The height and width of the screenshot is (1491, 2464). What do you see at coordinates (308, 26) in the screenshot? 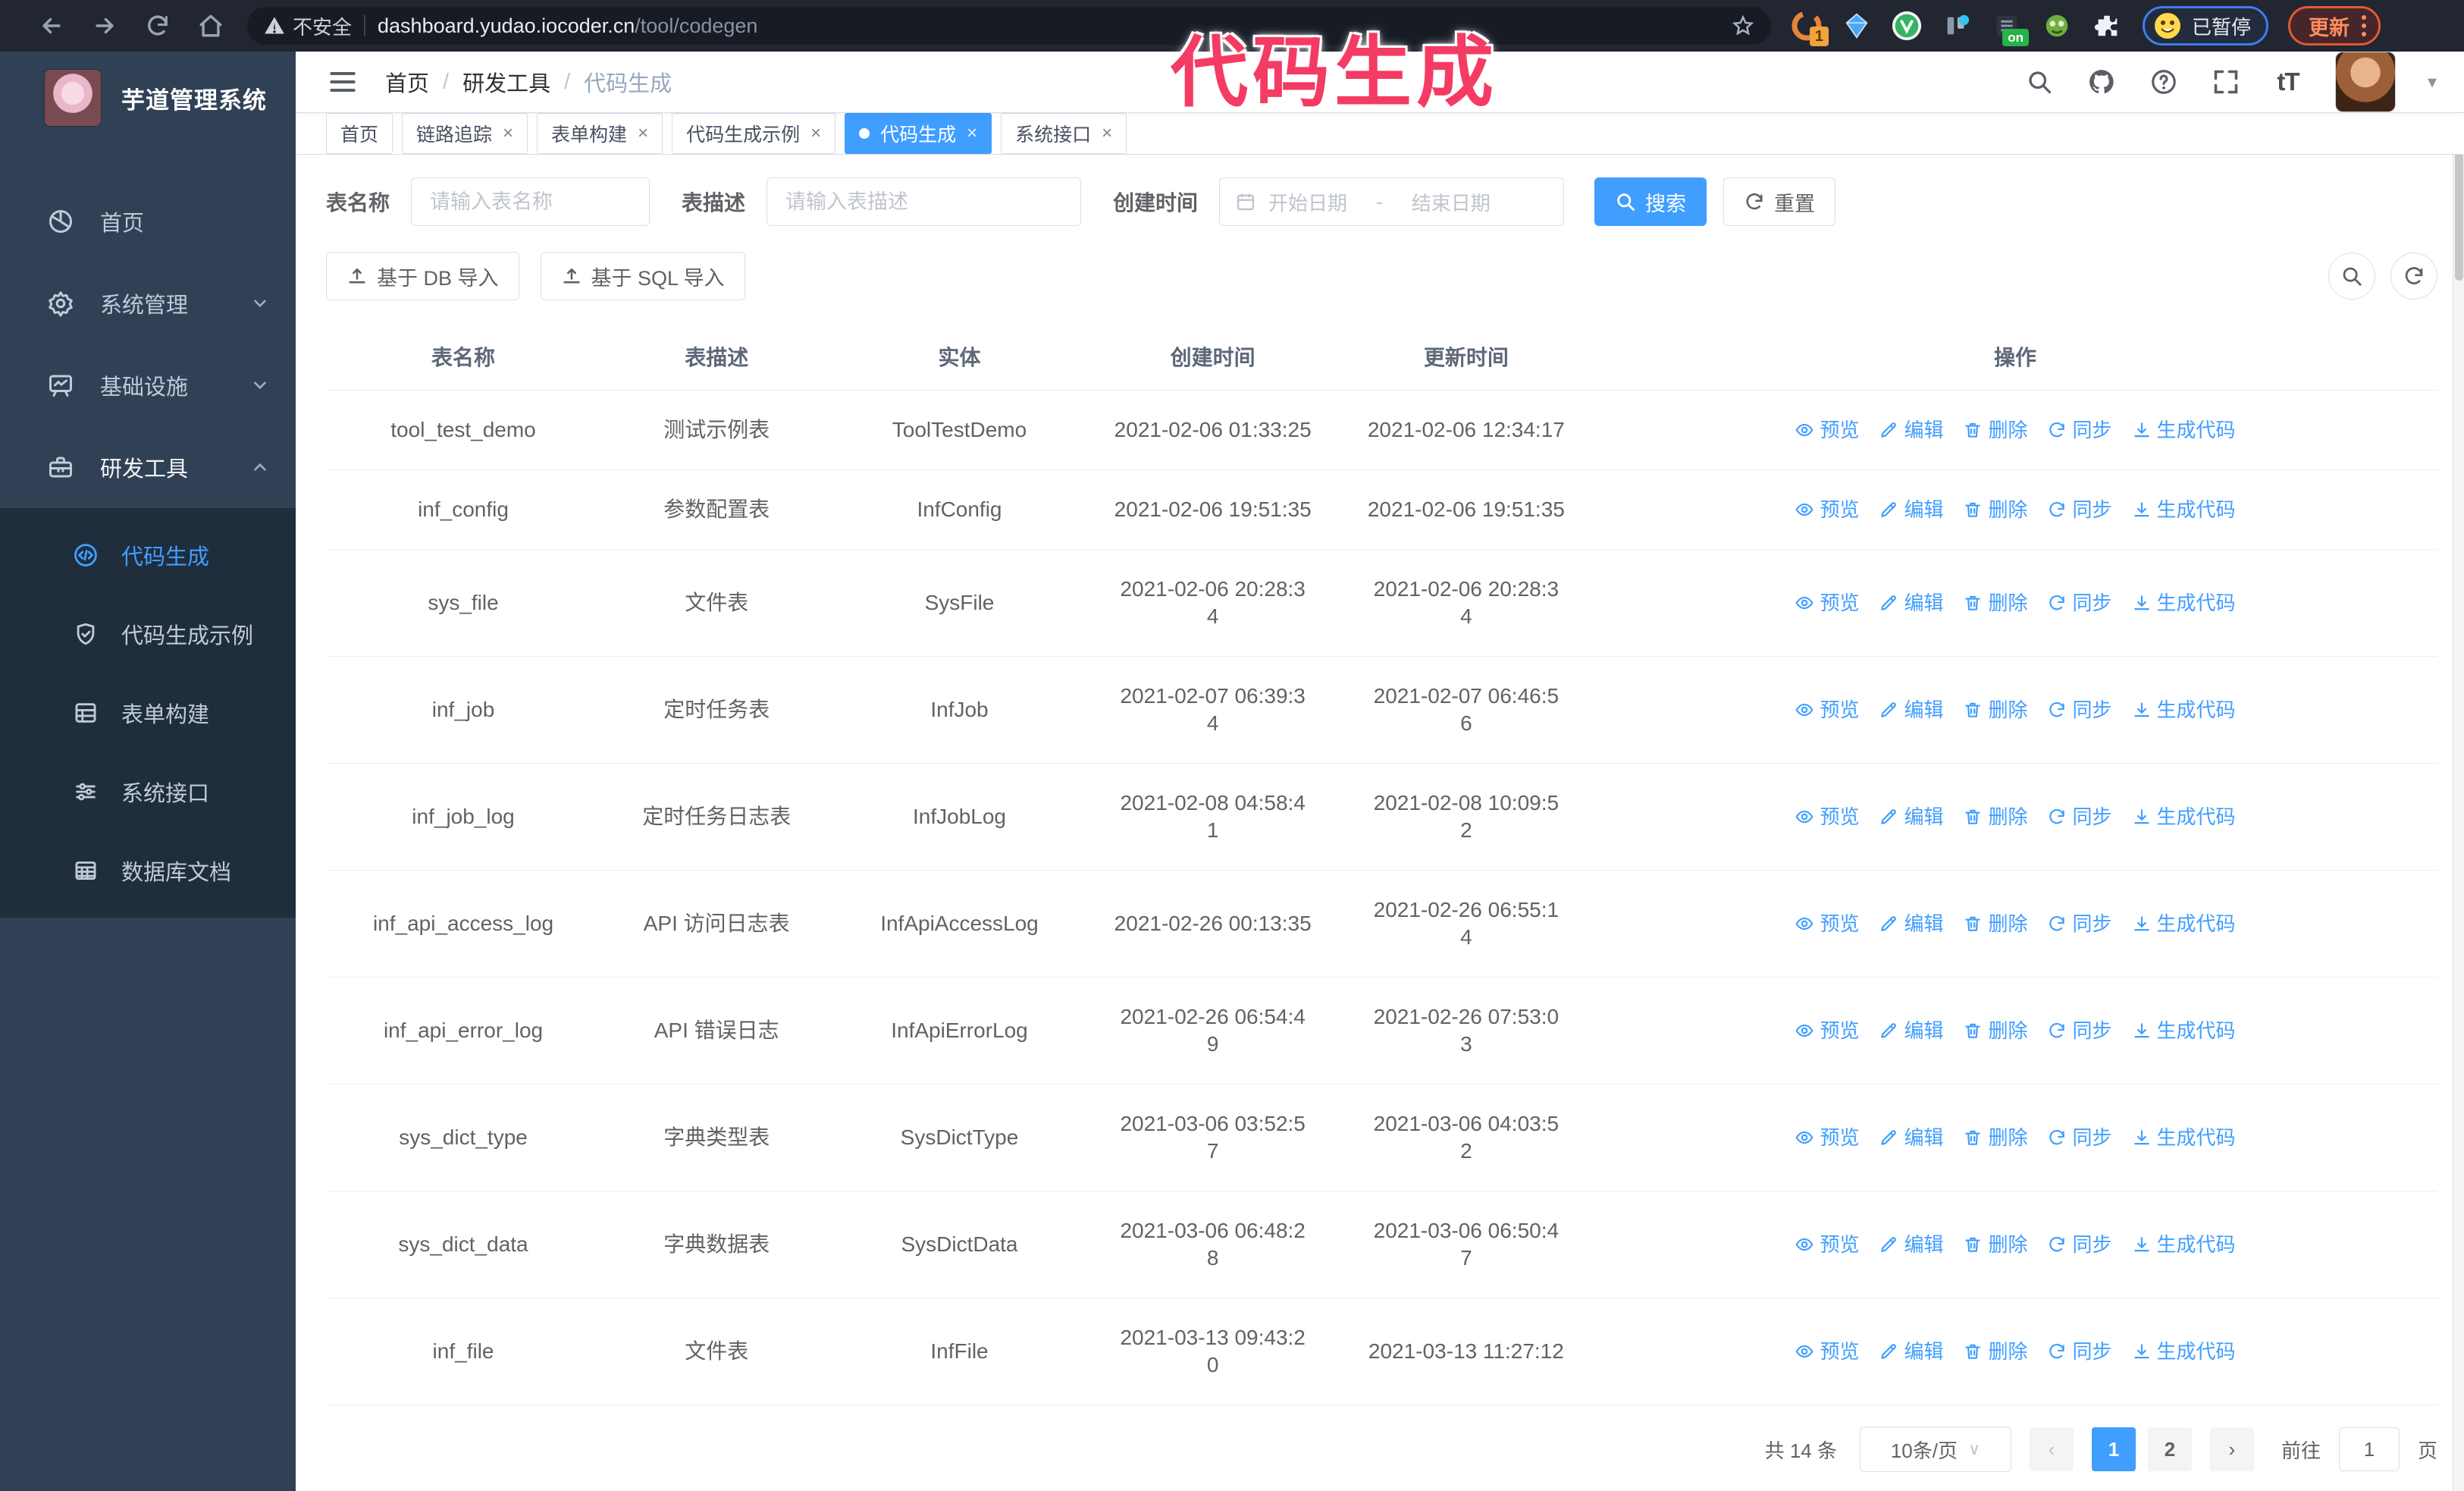
I see `site-security-warning: 不安全` at bounding box center [308, 26].